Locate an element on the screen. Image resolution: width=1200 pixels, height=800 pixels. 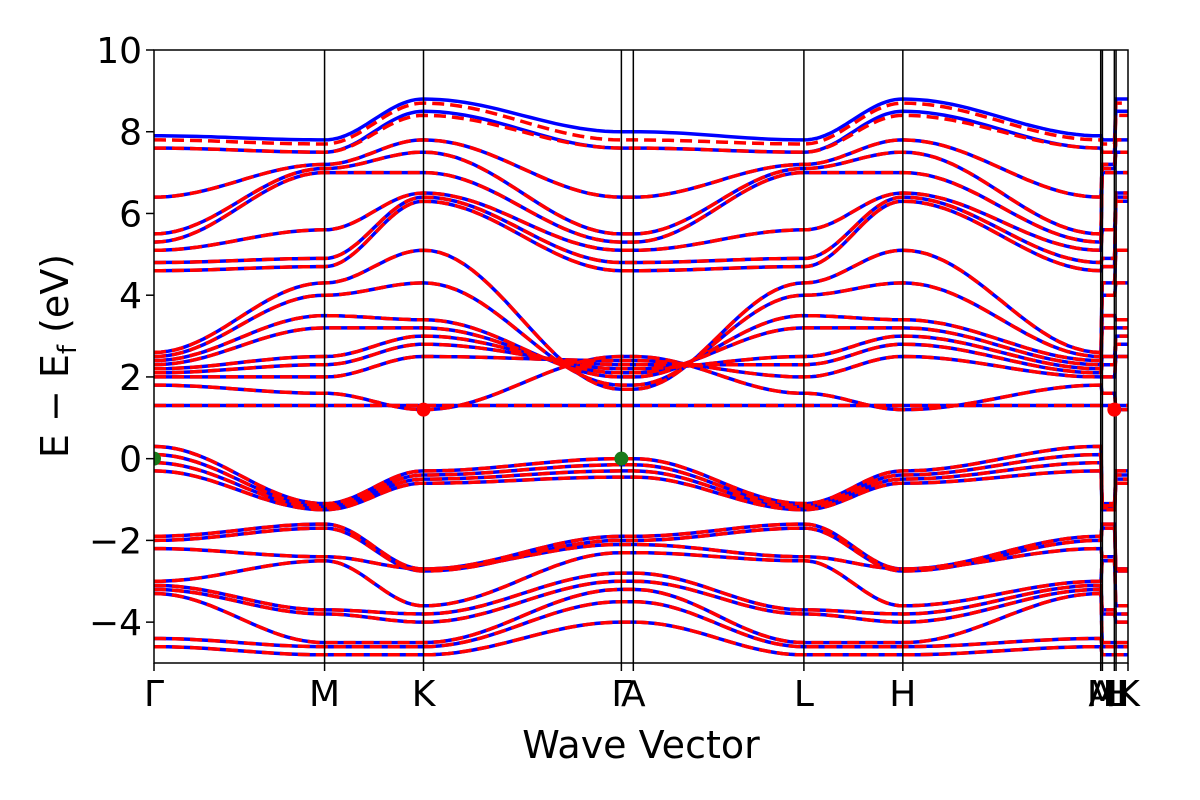
band-edge-markers is located at coordinates (638, 434).